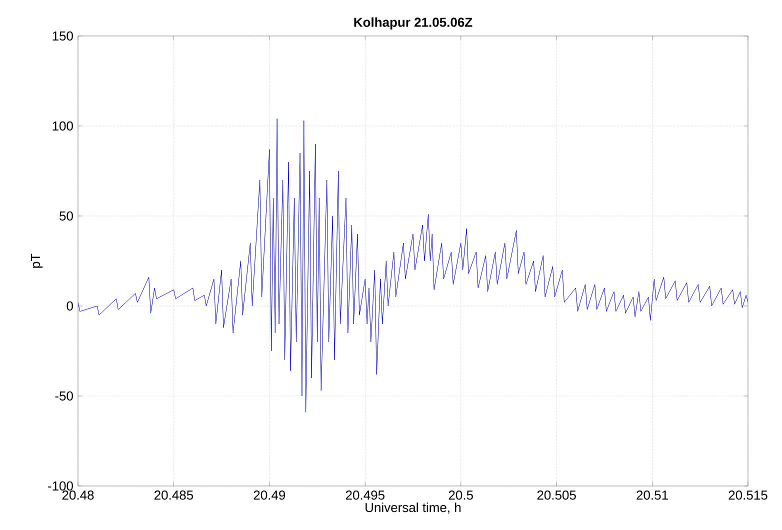  What do you see at coordinates (60, 486) in the screenshot?
I see `y-tick-label: -100` at bounding box center [60, 486].